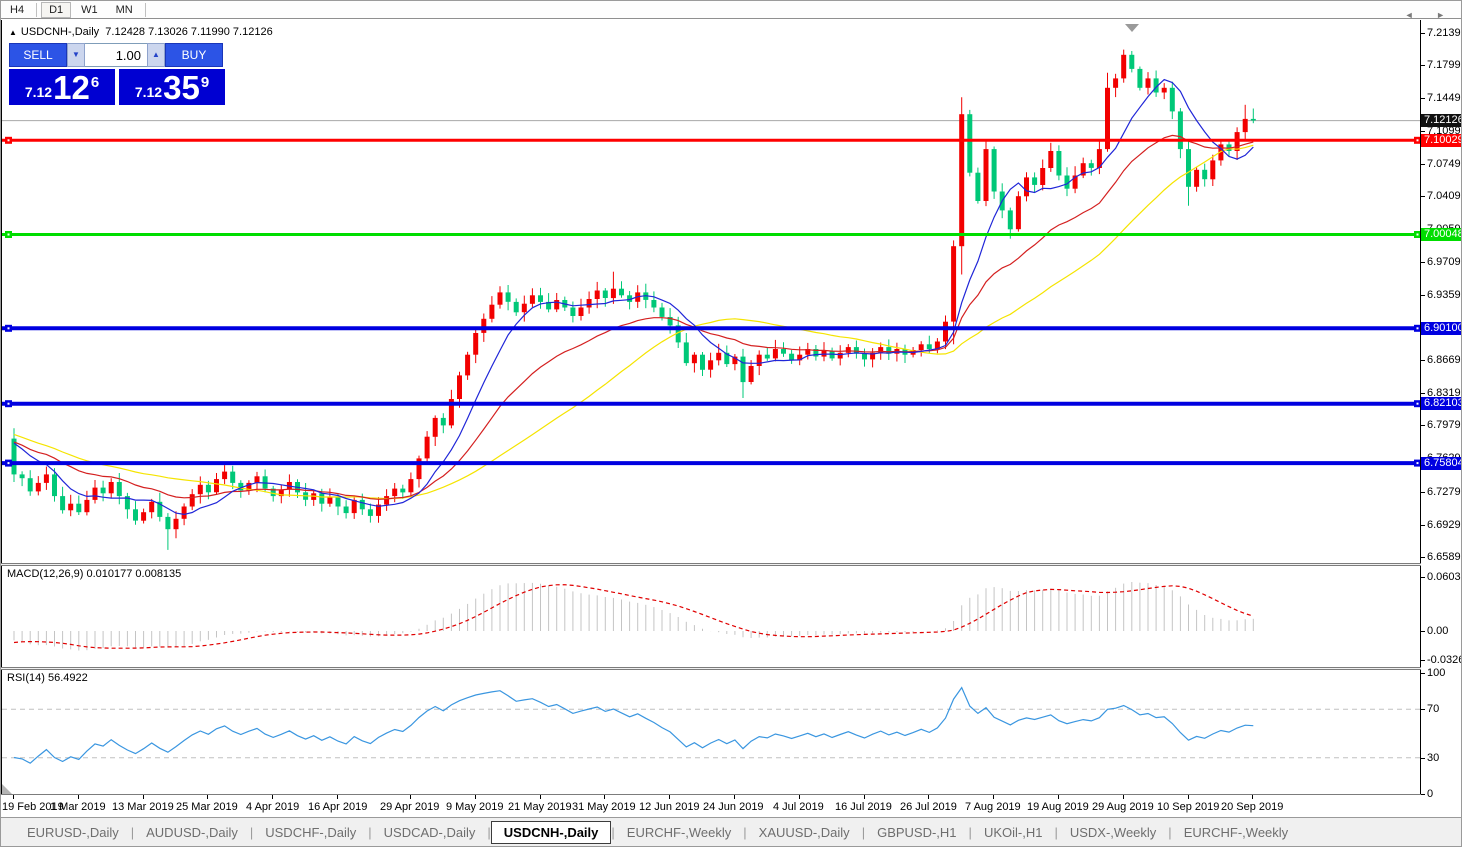 Image resolution: width=1462 pixels, height=847 pixels. I want to click on timeframe-button-d1: D1, so click(56, 9).